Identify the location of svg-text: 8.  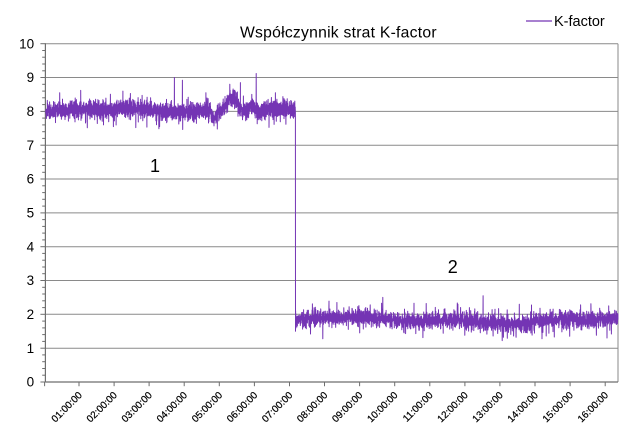
(31, 111).